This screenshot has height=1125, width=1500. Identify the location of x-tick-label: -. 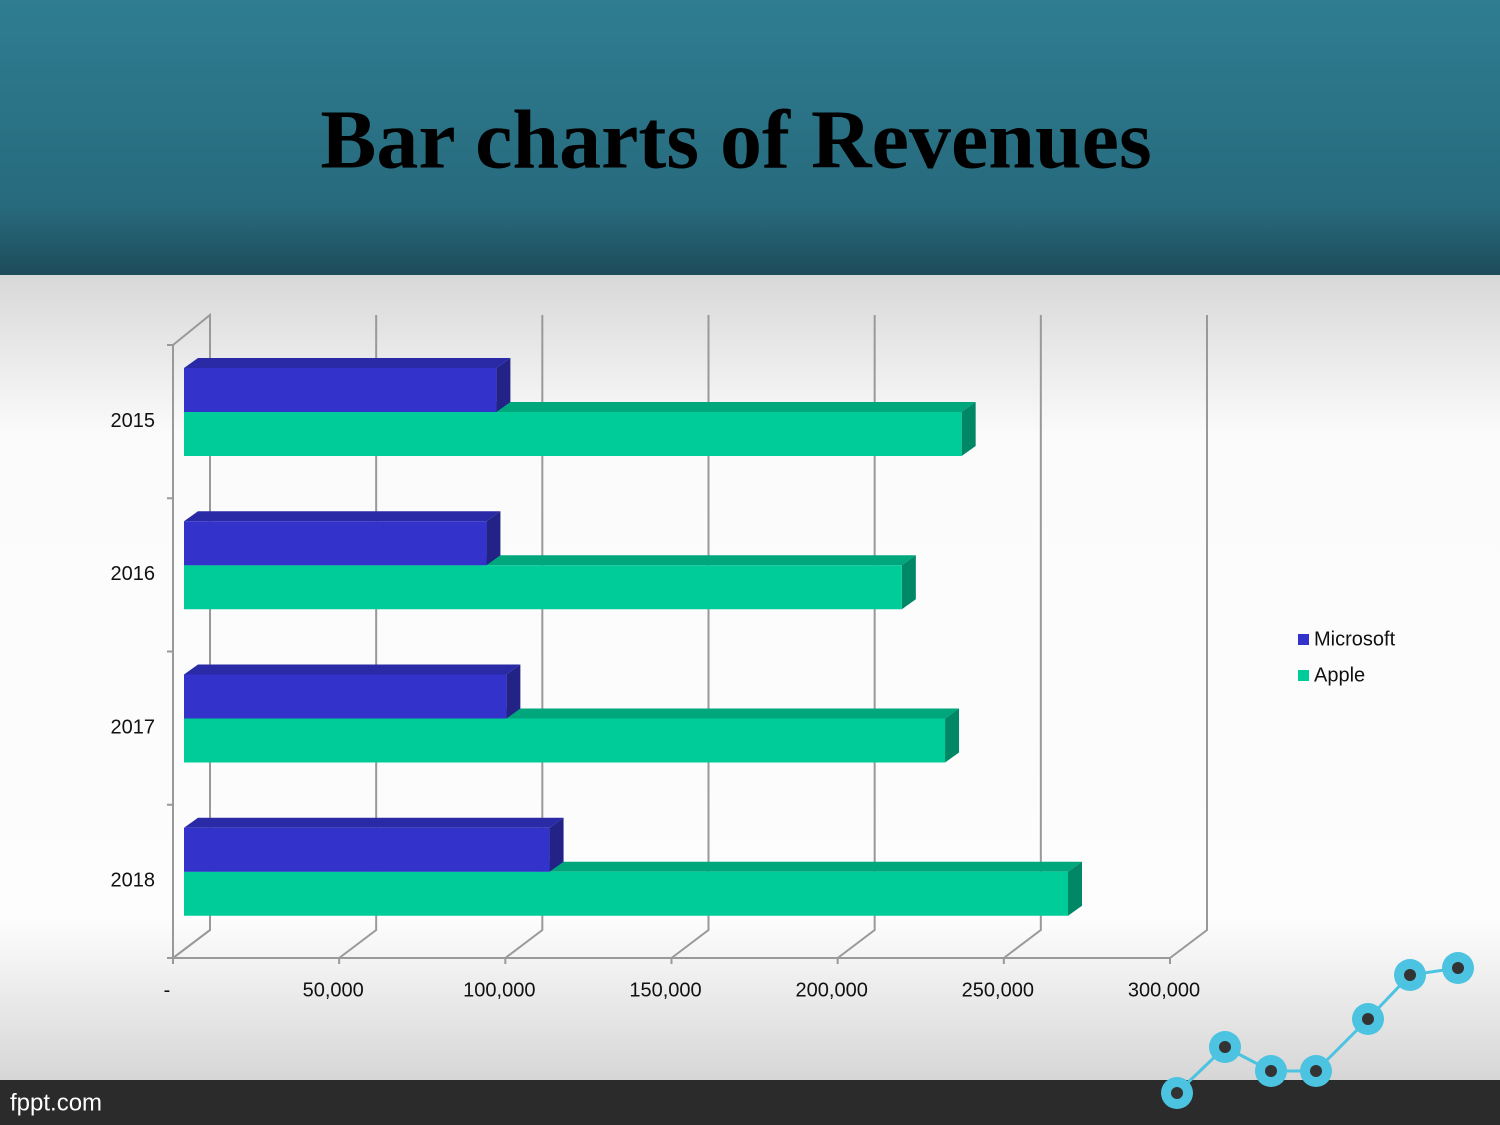
(167, 990).